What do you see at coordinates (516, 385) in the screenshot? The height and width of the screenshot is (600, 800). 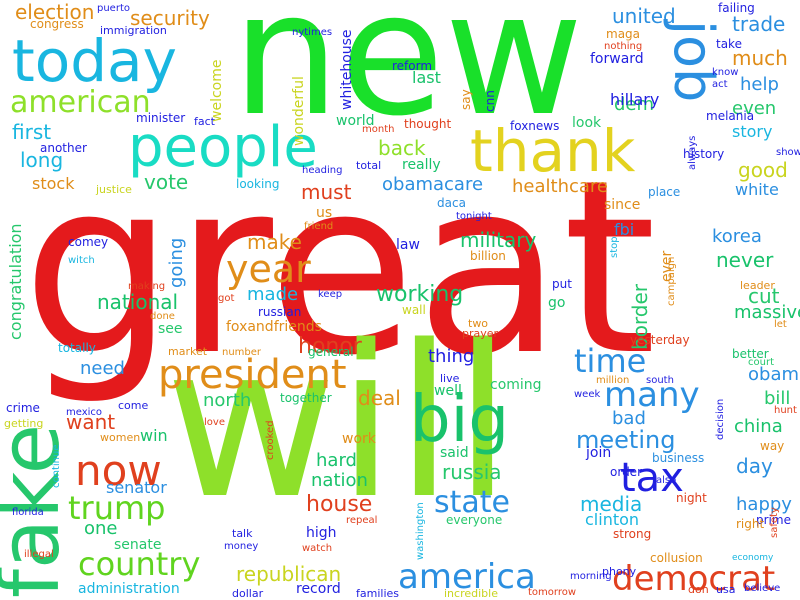 I see `cloud-word: coming` at bounding box center [516, 385].